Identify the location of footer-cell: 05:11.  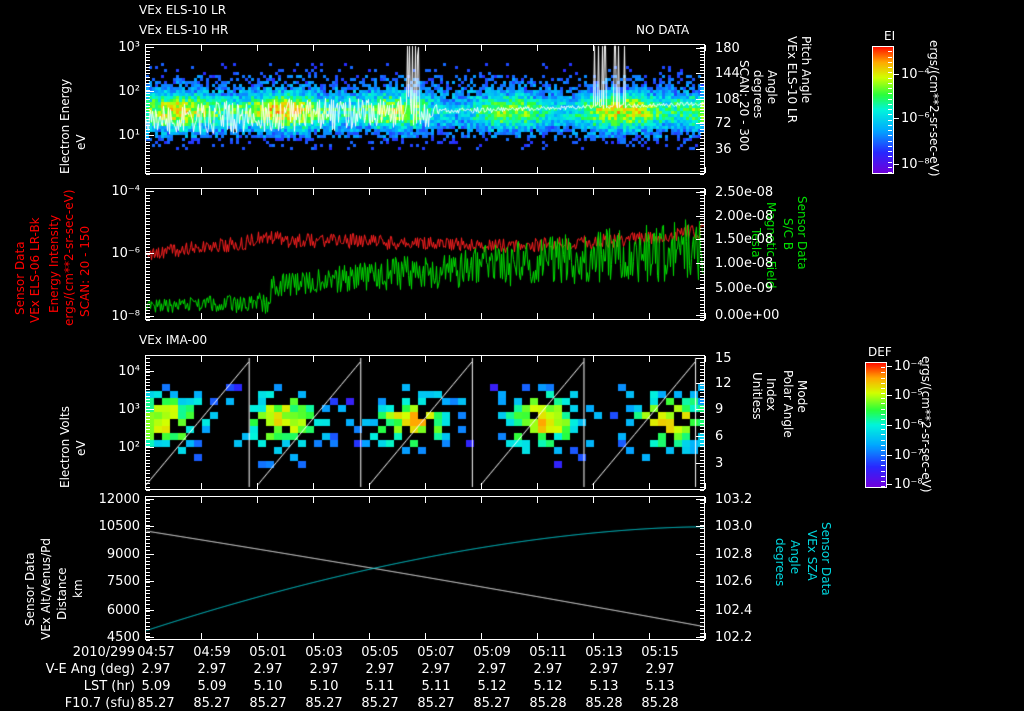
(548, 652).